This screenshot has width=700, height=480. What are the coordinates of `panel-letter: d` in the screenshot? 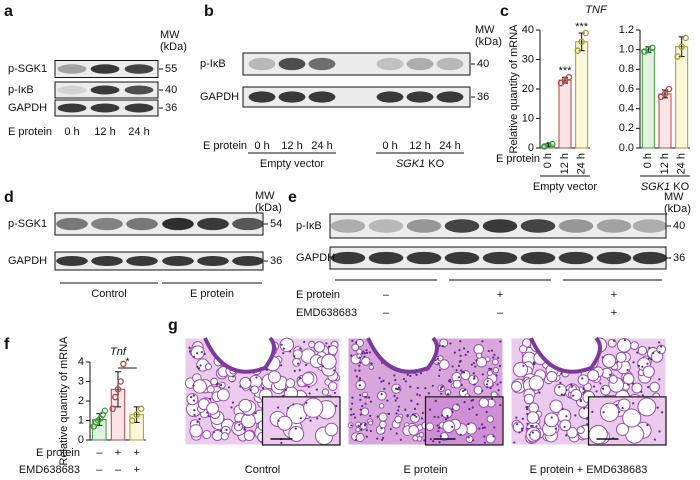 It's located at (9, 197).